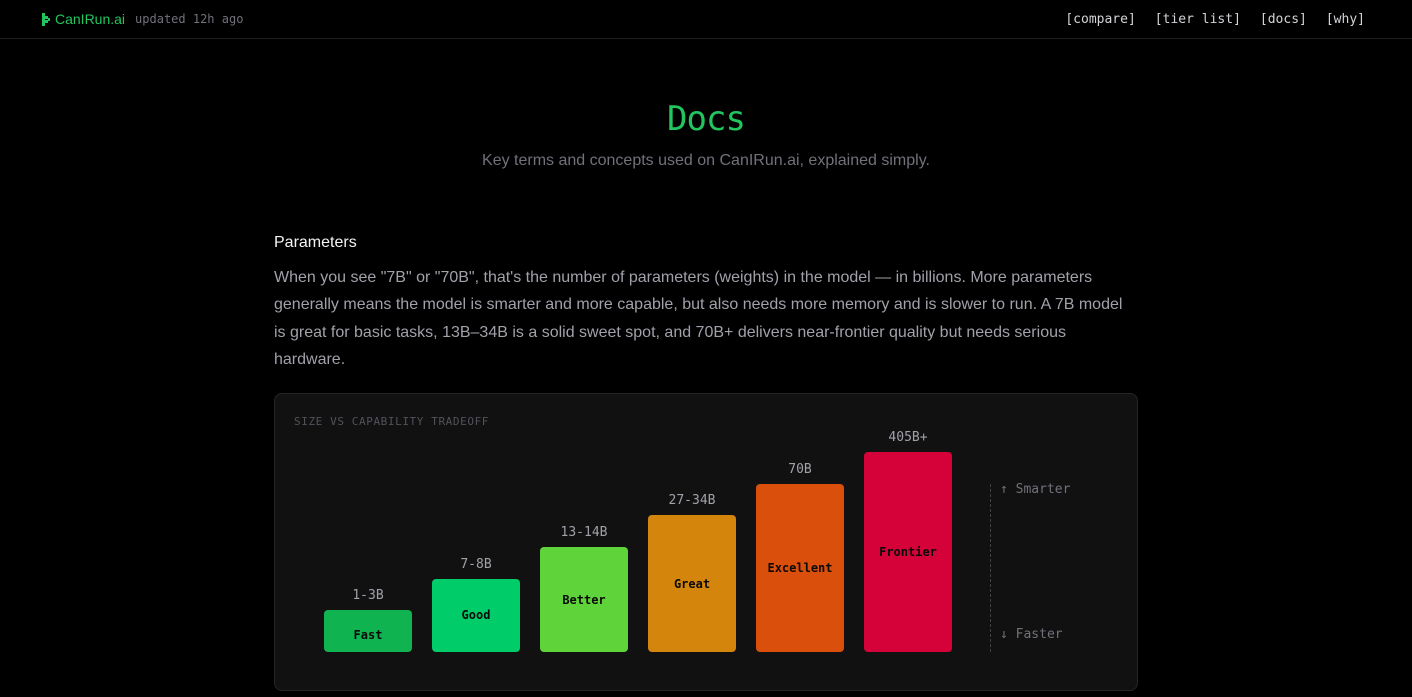 Image resolution: width=1412 pixels, height=697 pixels. What do you see at coordinates (476, 564) in the screenshot?
I see `bar-size-label: 7-8B` at bounding box center [476, 564].